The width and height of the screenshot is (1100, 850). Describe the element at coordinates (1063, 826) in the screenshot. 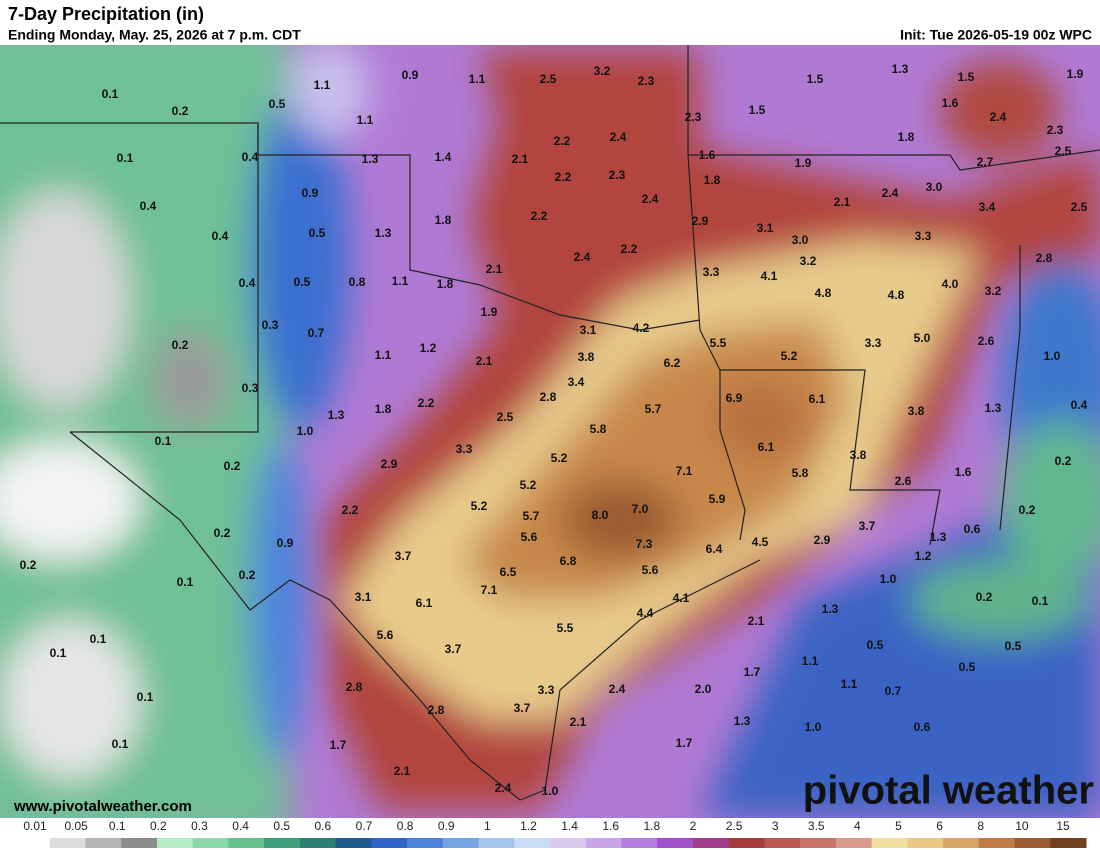

I see `legend-tick-label: 15` at that location.